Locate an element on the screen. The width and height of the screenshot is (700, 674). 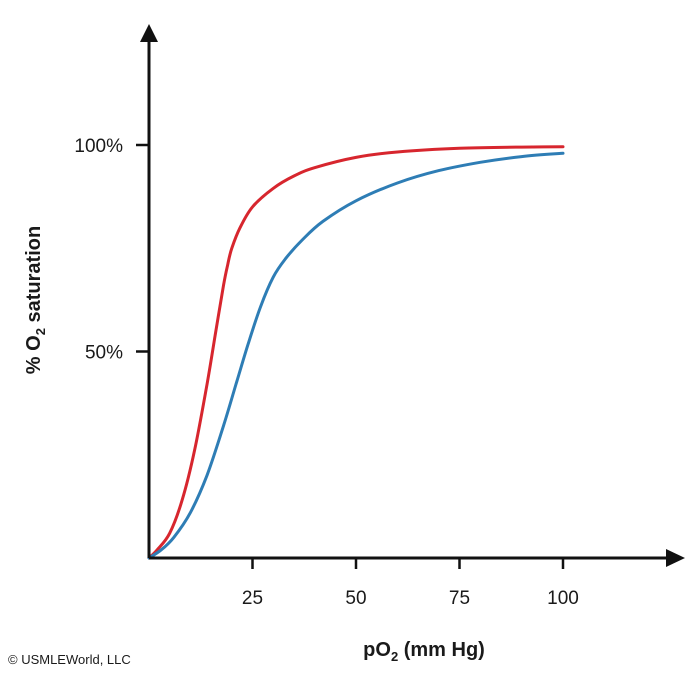
x-tick-label: 75 is located at coordinates (459, 598).